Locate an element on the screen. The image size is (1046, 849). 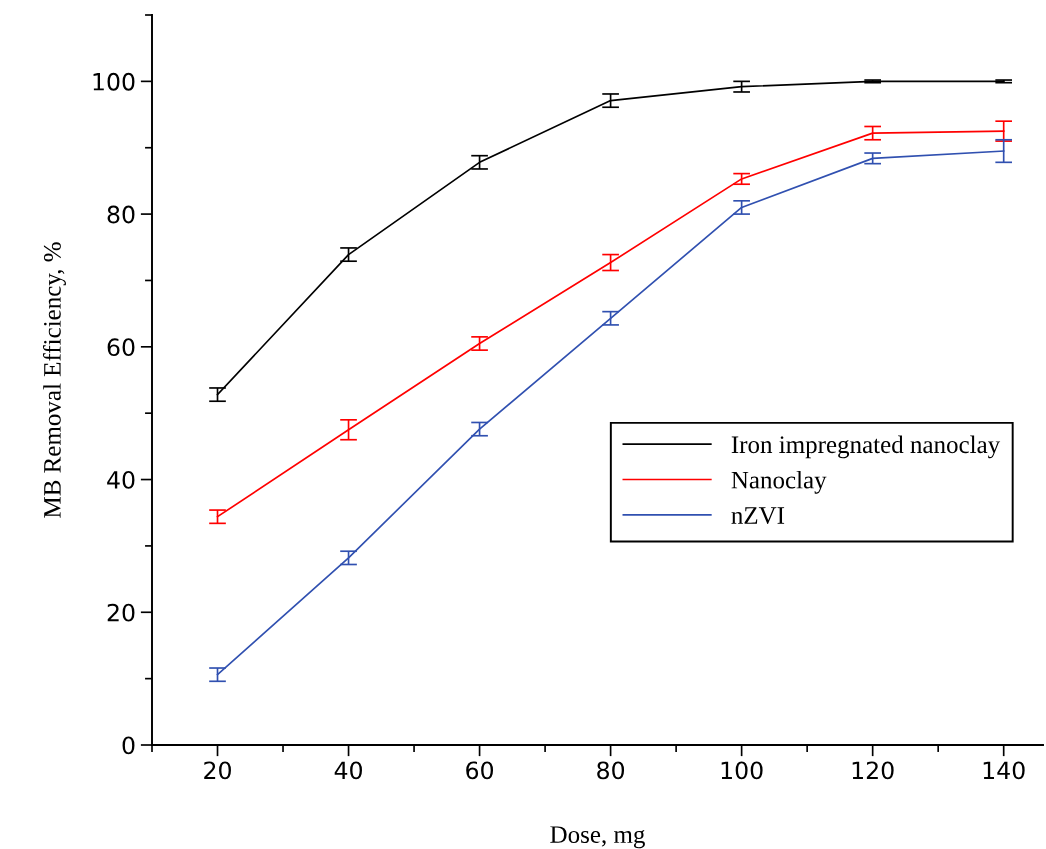
legend-label: nZVI is located at coordinates (758, 516).